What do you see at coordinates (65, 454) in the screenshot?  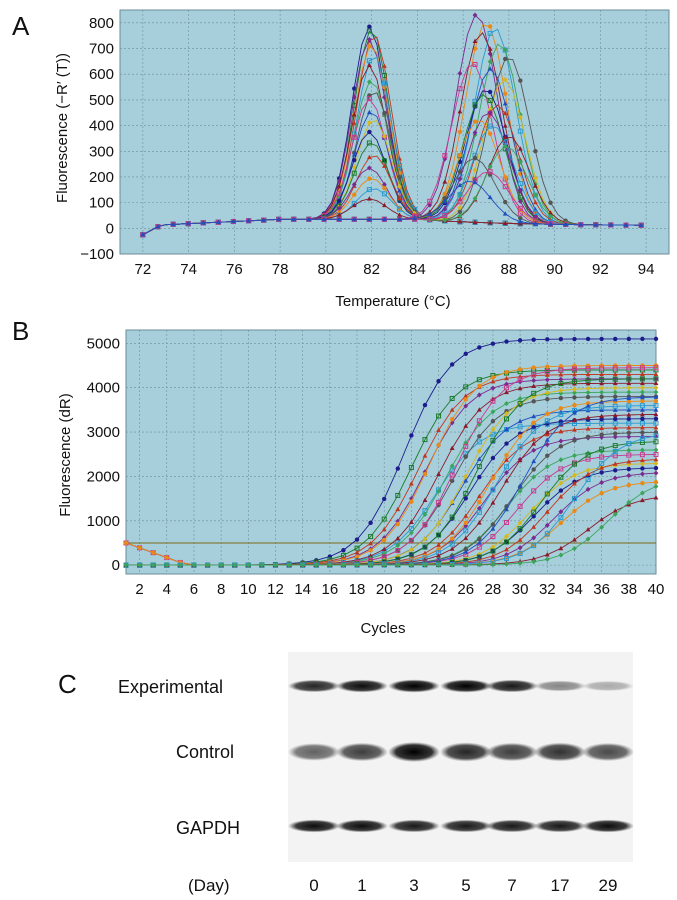 I see `amplification-y-axis-label: Fluorescence (dR)` at bounding box center [65, 454].